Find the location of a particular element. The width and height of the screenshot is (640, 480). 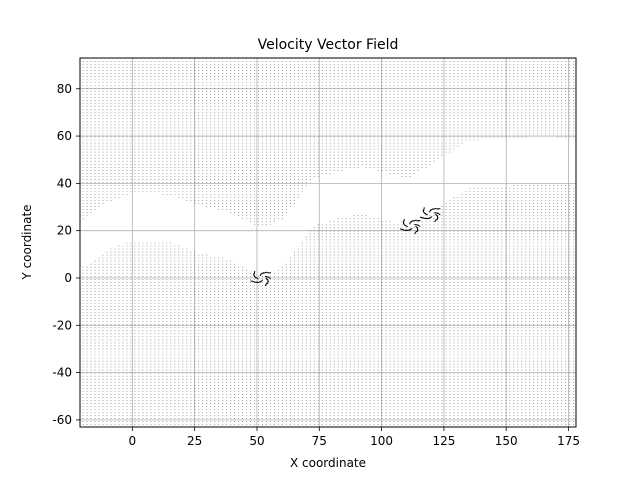

x-tick-label: 150 is located at coordinates (506, 441).